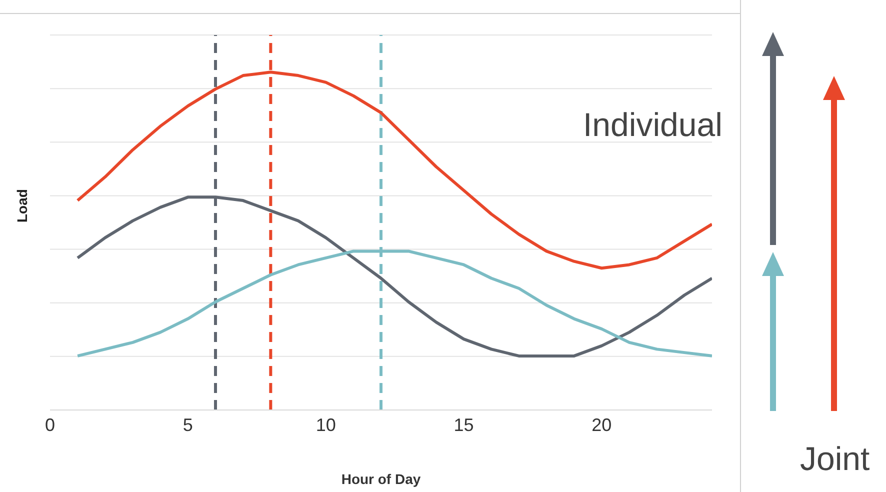 The height and width of the screenshot is (492, 886). I want to click on annotation: Individual, so click(652, 125).